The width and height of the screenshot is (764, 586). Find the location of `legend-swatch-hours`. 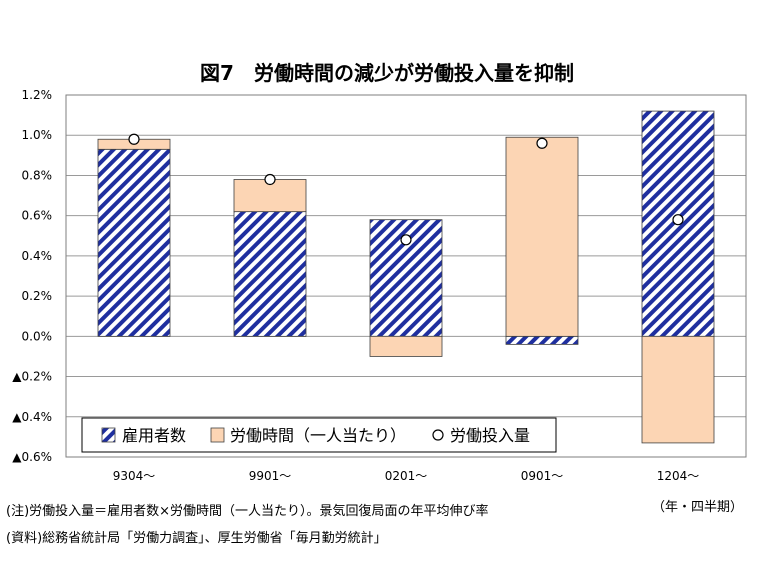

legend-swatch-hours is located at coordinates (217, 435).